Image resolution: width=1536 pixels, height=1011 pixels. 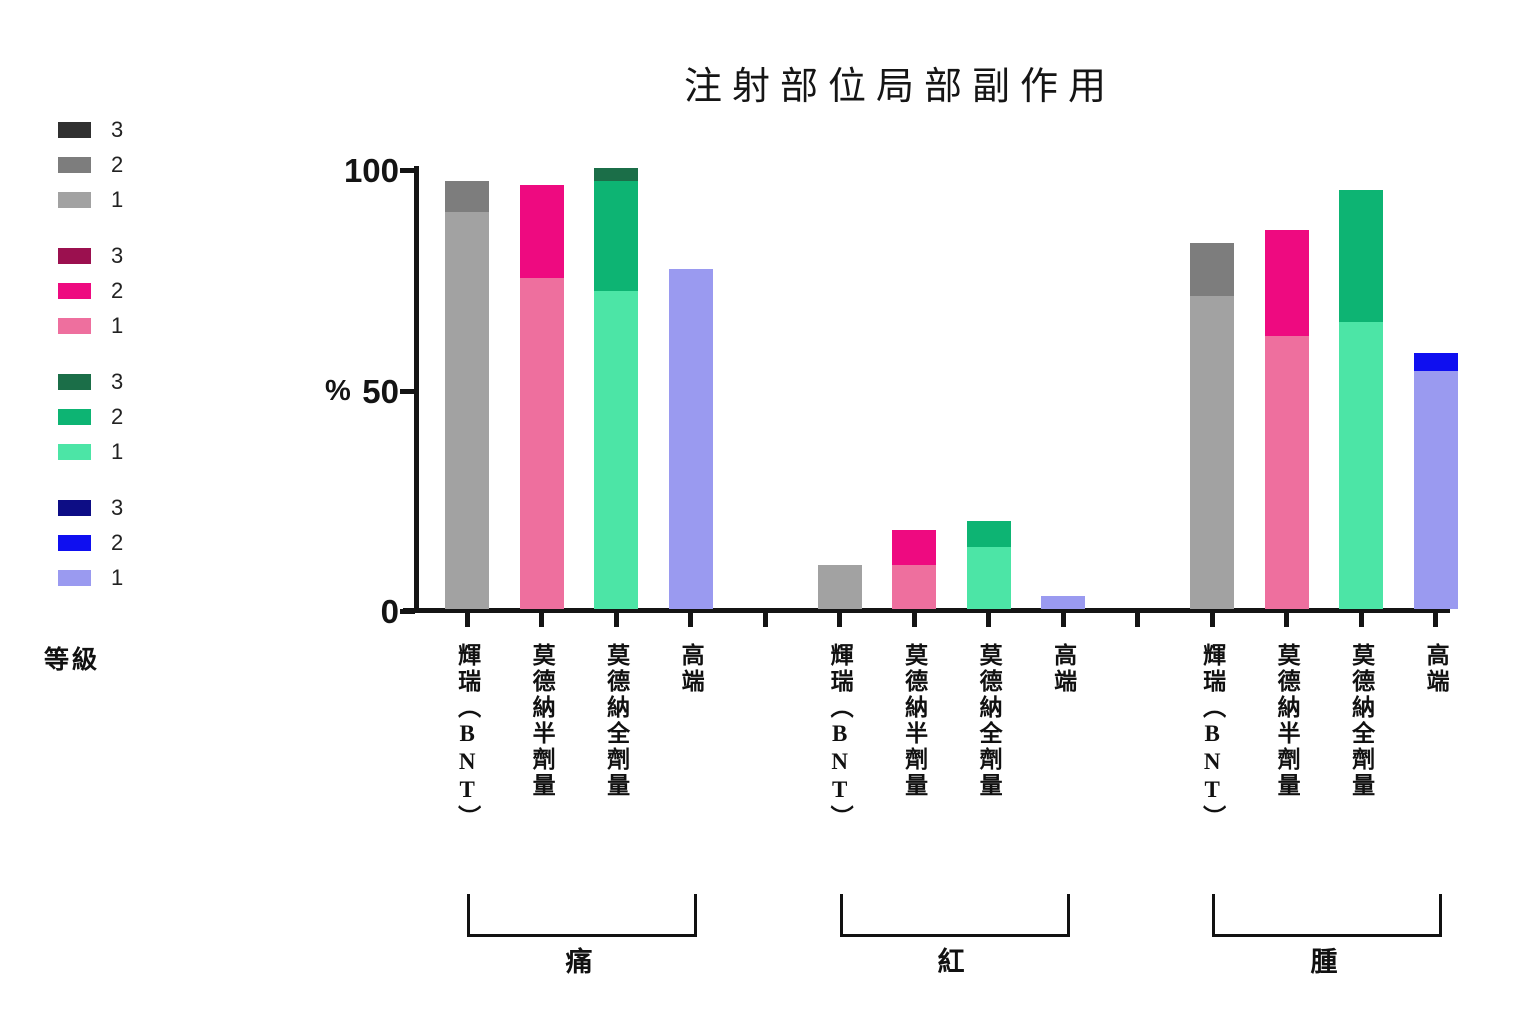 I want to click on chart-title: 注射部位局部副作用, so click(x=899, y=87).